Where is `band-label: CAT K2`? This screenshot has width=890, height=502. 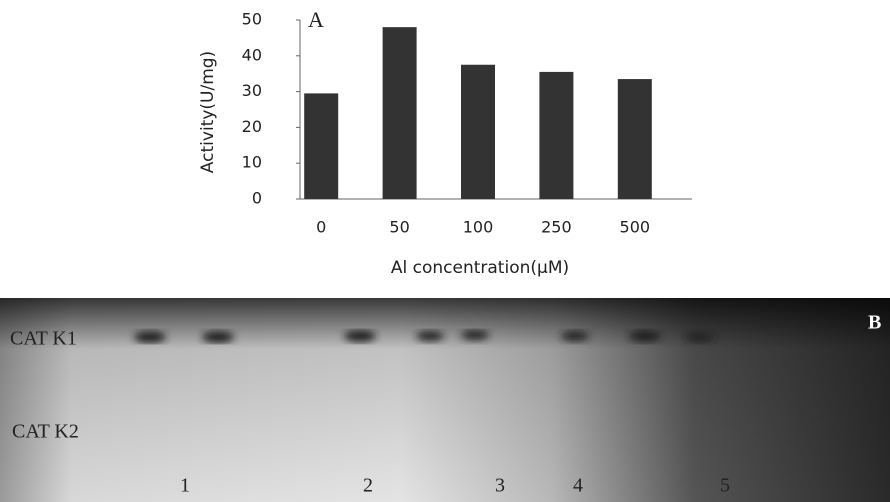 band-label: CAT K2 is located at coordinates (45, 432).